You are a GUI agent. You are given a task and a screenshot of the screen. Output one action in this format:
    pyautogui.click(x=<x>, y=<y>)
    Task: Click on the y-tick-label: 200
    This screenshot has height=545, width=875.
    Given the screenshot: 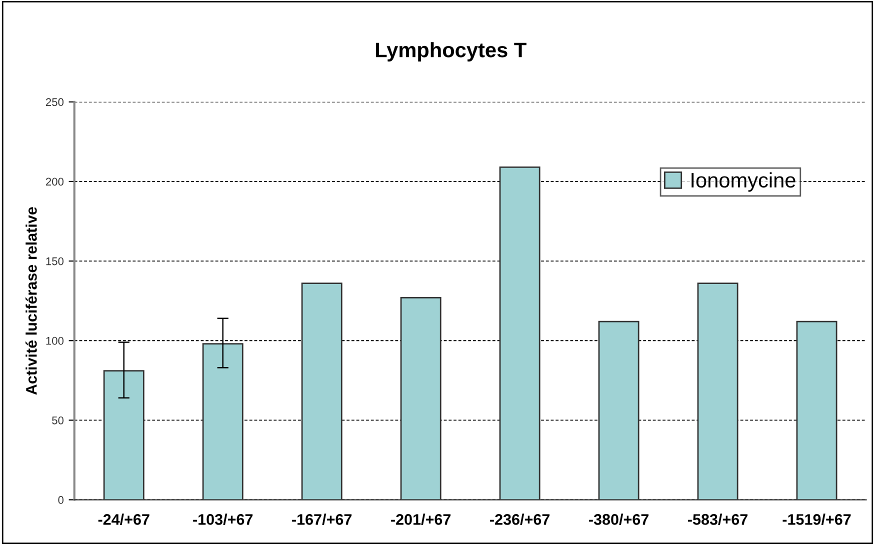 What is the action you would take?
    pyautogui.click(x=55, y=182)
    